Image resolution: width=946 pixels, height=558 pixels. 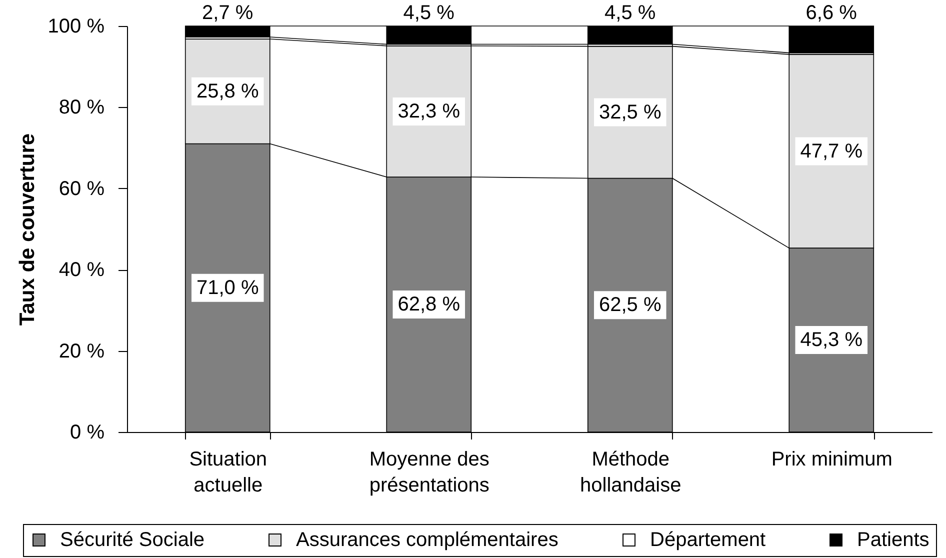 What do you see at coordinates (831, 151) in the screenshot?
I see `data-label: 47,7 %` at bounding box center [831, 151].